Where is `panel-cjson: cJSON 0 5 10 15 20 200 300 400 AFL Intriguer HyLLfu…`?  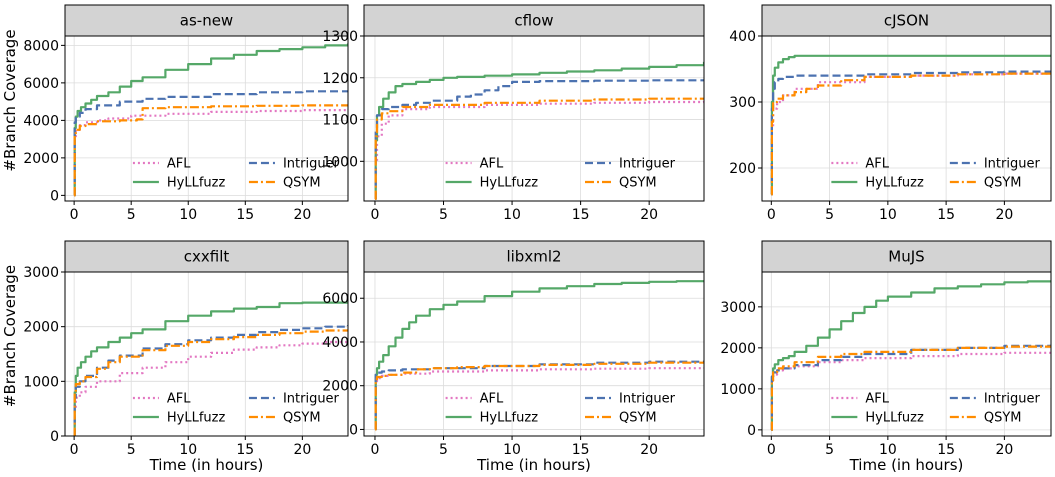 panel-cjson: cJSON 0 5 10 15 20 200 300 400 AFL Intriguer HyLLfu… is located at coordinates (890, 113).